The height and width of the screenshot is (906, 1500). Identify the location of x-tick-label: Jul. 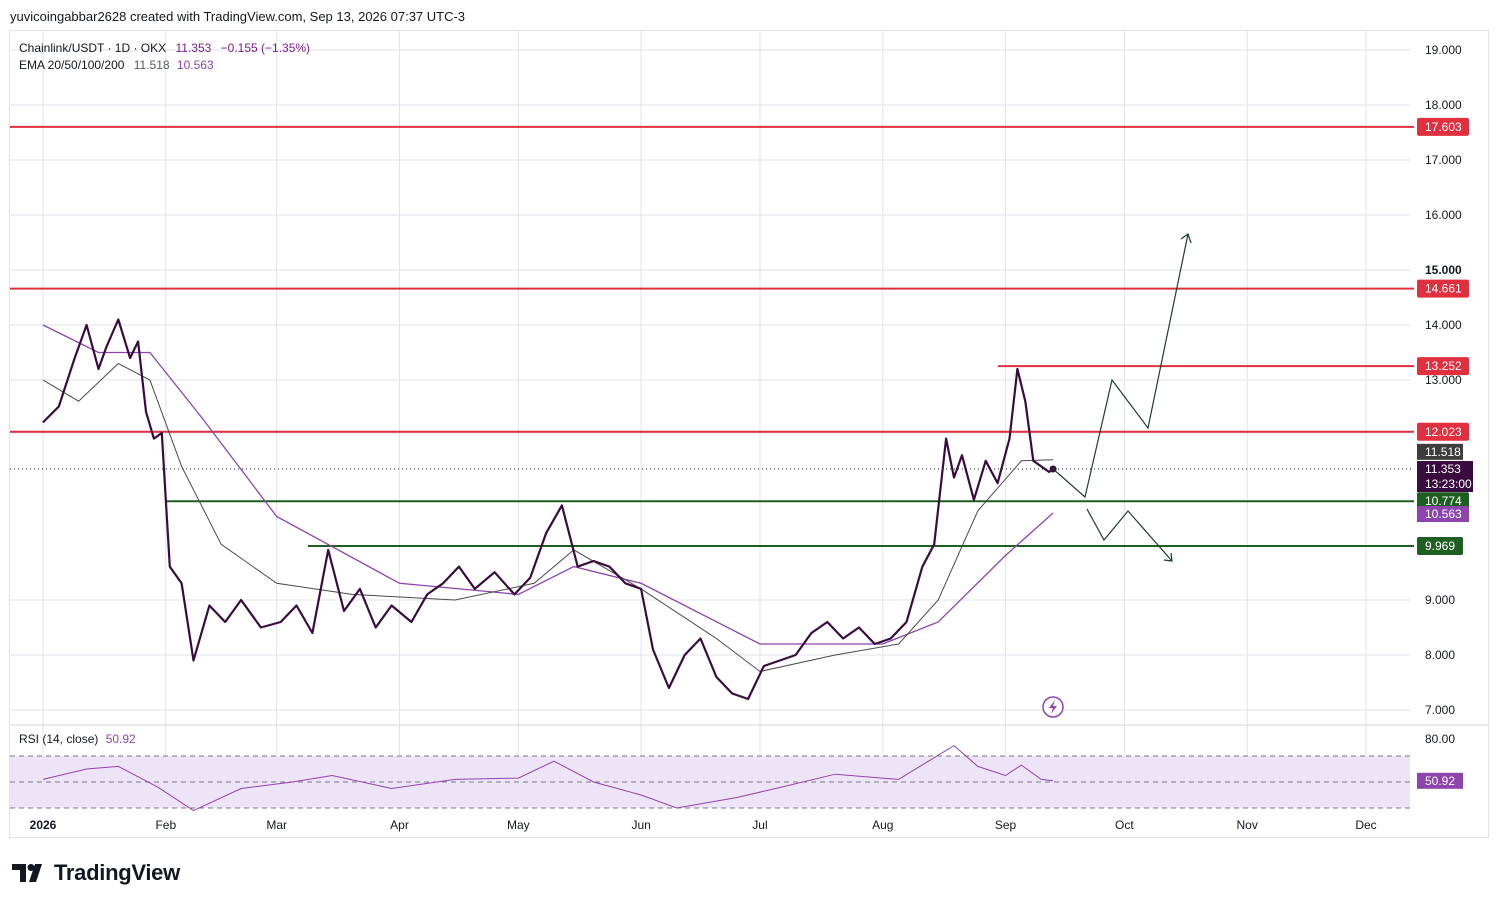
(759, 825).